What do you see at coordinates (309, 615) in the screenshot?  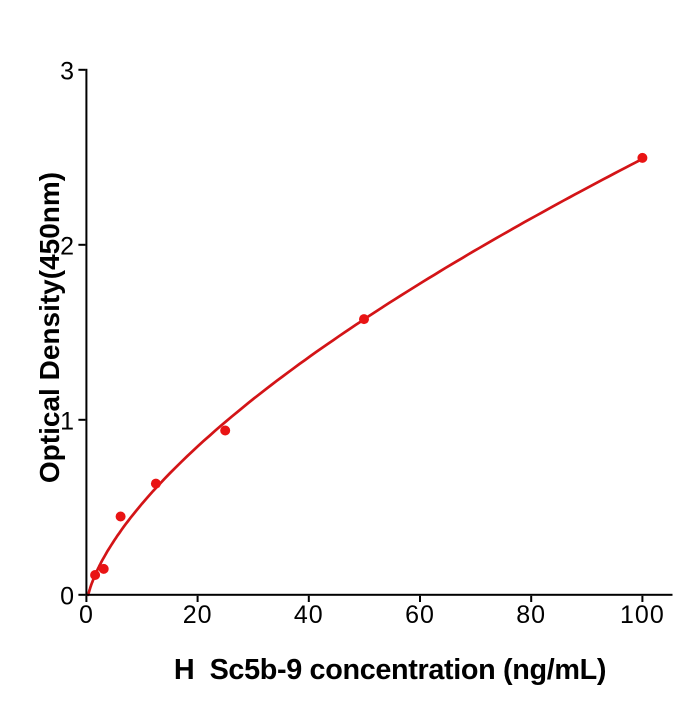 I see `svg-text: 40` at bounding box center [309, 615].